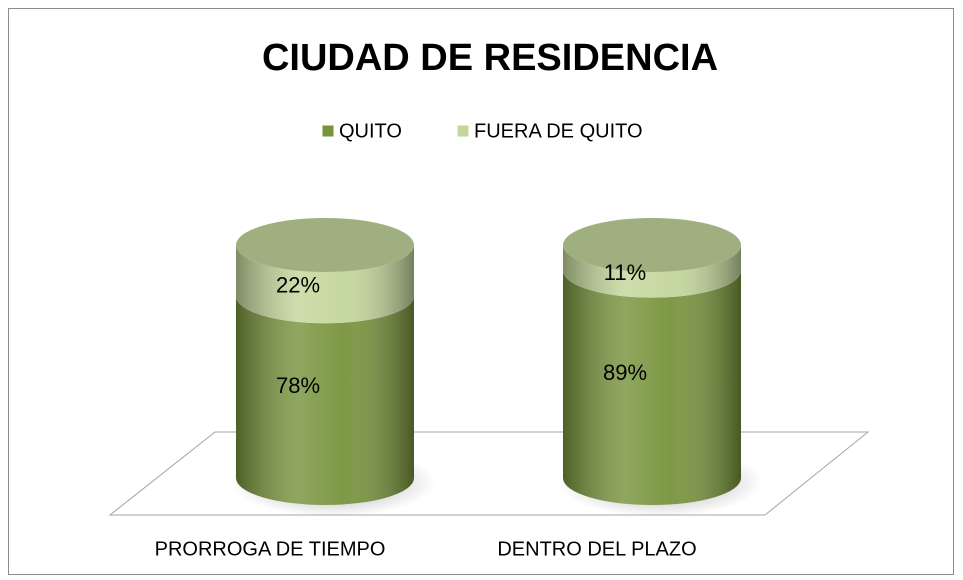 This screenshot has width=963, height=580. I want to click on x-tick-label: PRORROGA DE TIEMPO, so click(270, 549).